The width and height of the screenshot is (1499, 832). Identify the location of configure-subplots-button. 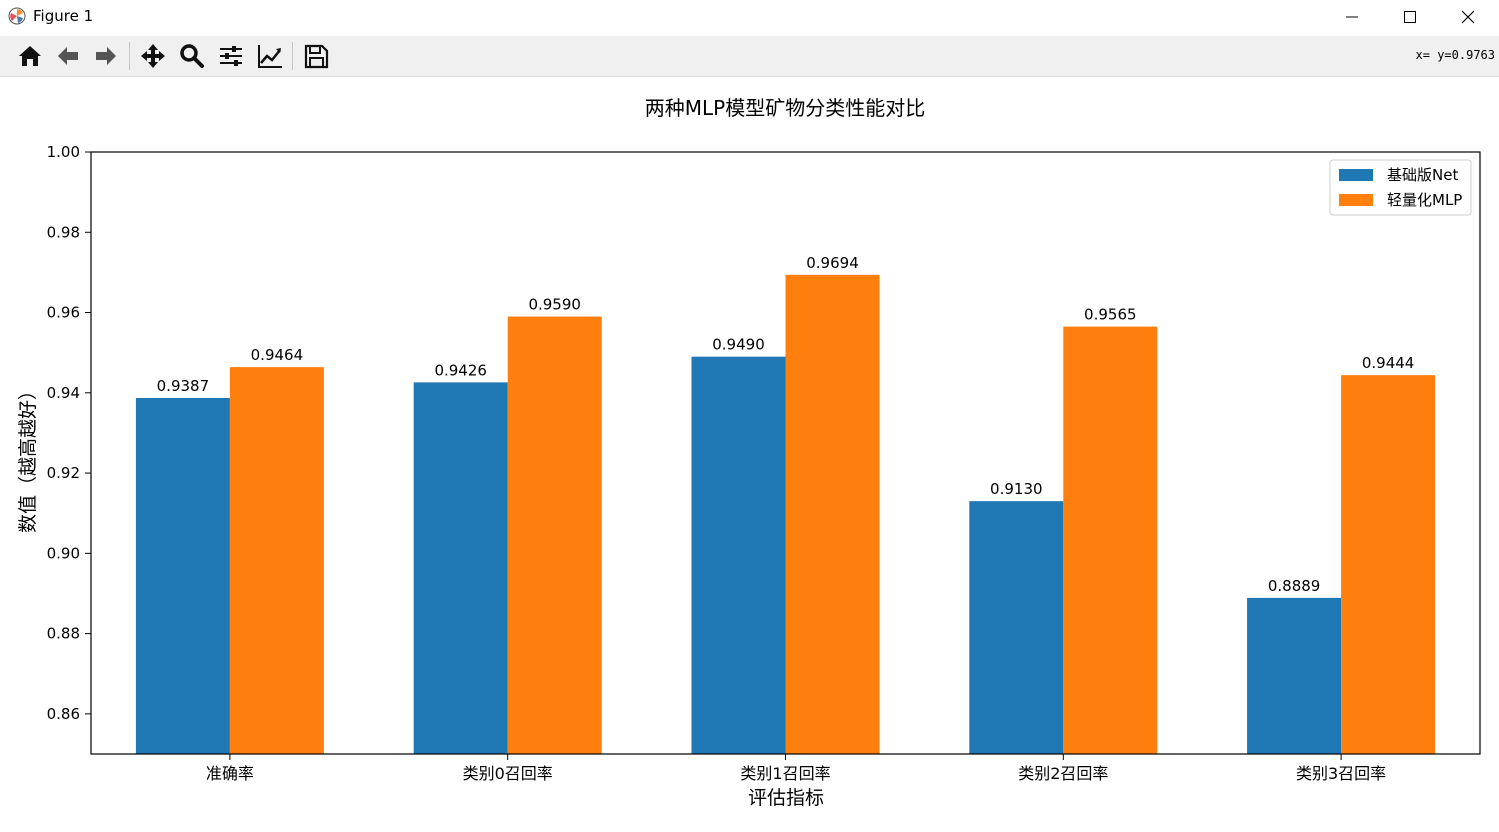
(231, 56).